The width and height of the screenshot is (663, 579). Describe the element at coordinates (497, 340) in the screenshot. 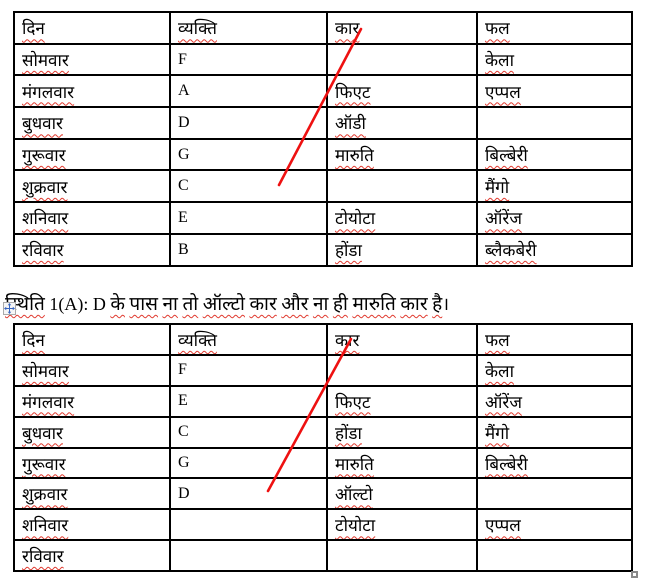

I see `cell-text-hindi: फल` at that location.